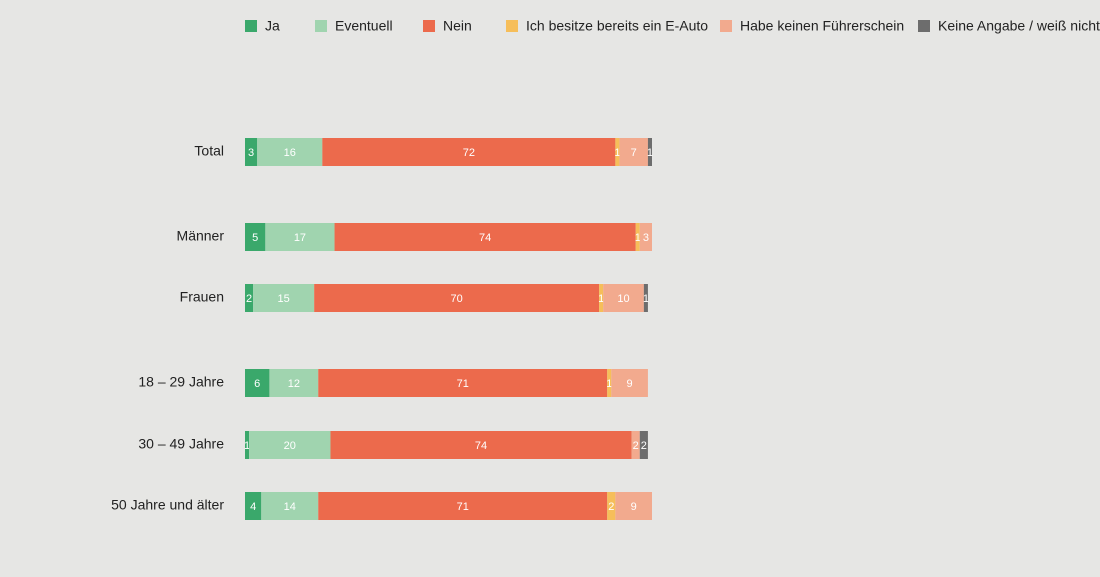 This screenshot has height=577, width=1100. I want to click on value-label: 72, so click(469, 153).